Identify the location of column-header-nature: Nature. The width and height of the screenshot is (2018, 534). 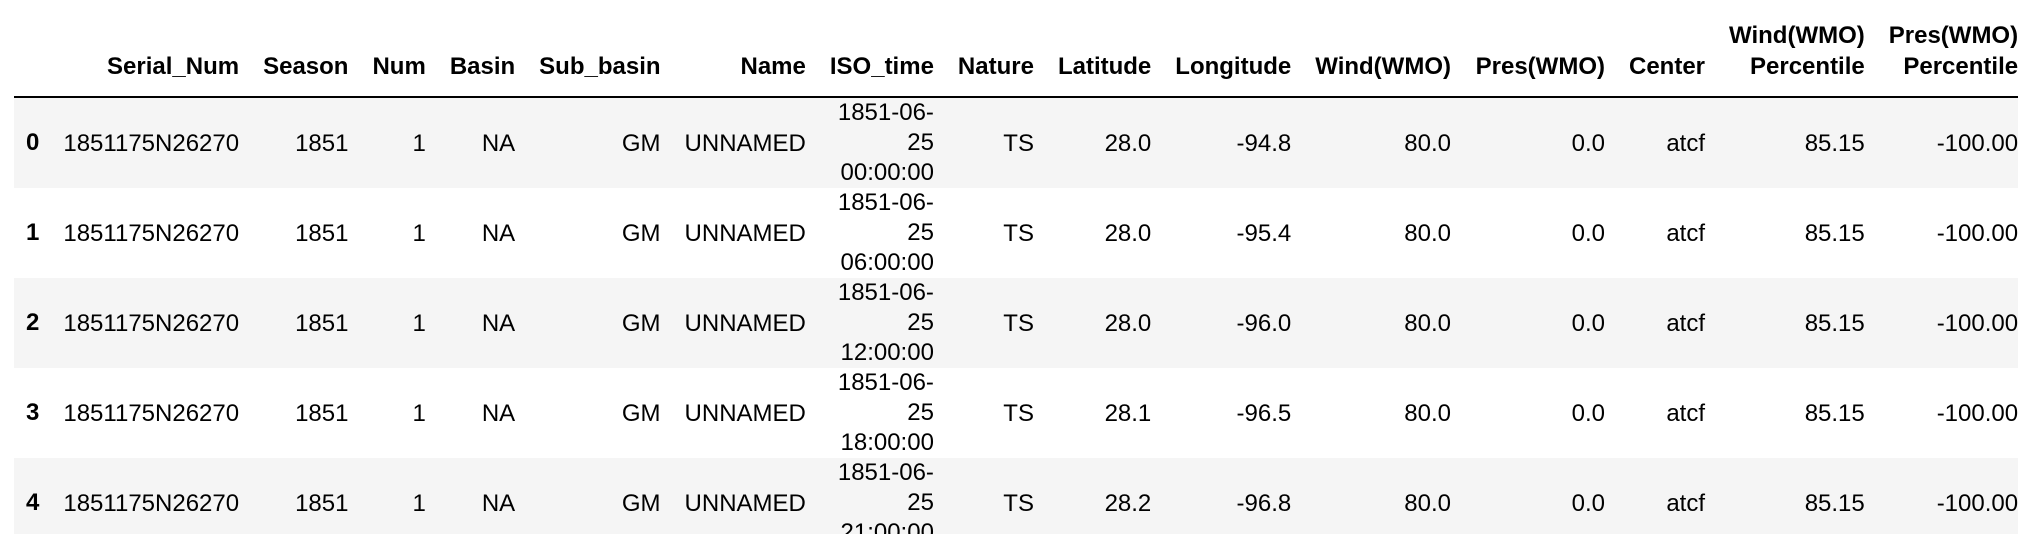
(995, 57).